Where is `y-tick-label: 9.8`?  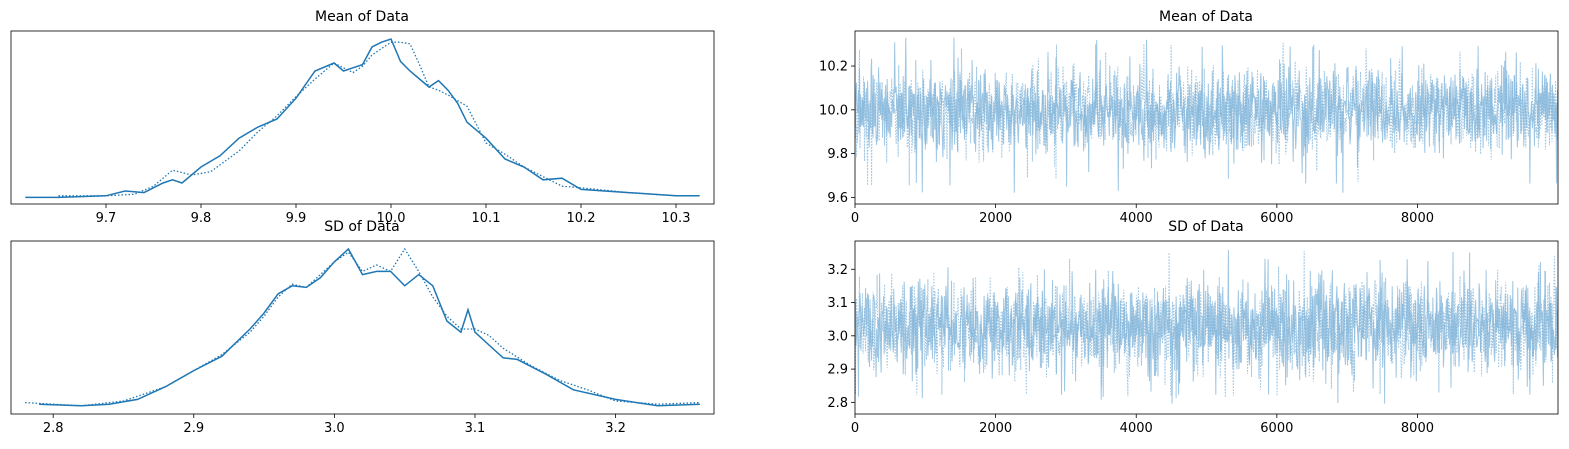 y-tick-label: 9.8 is located at coordinates (837, 154).